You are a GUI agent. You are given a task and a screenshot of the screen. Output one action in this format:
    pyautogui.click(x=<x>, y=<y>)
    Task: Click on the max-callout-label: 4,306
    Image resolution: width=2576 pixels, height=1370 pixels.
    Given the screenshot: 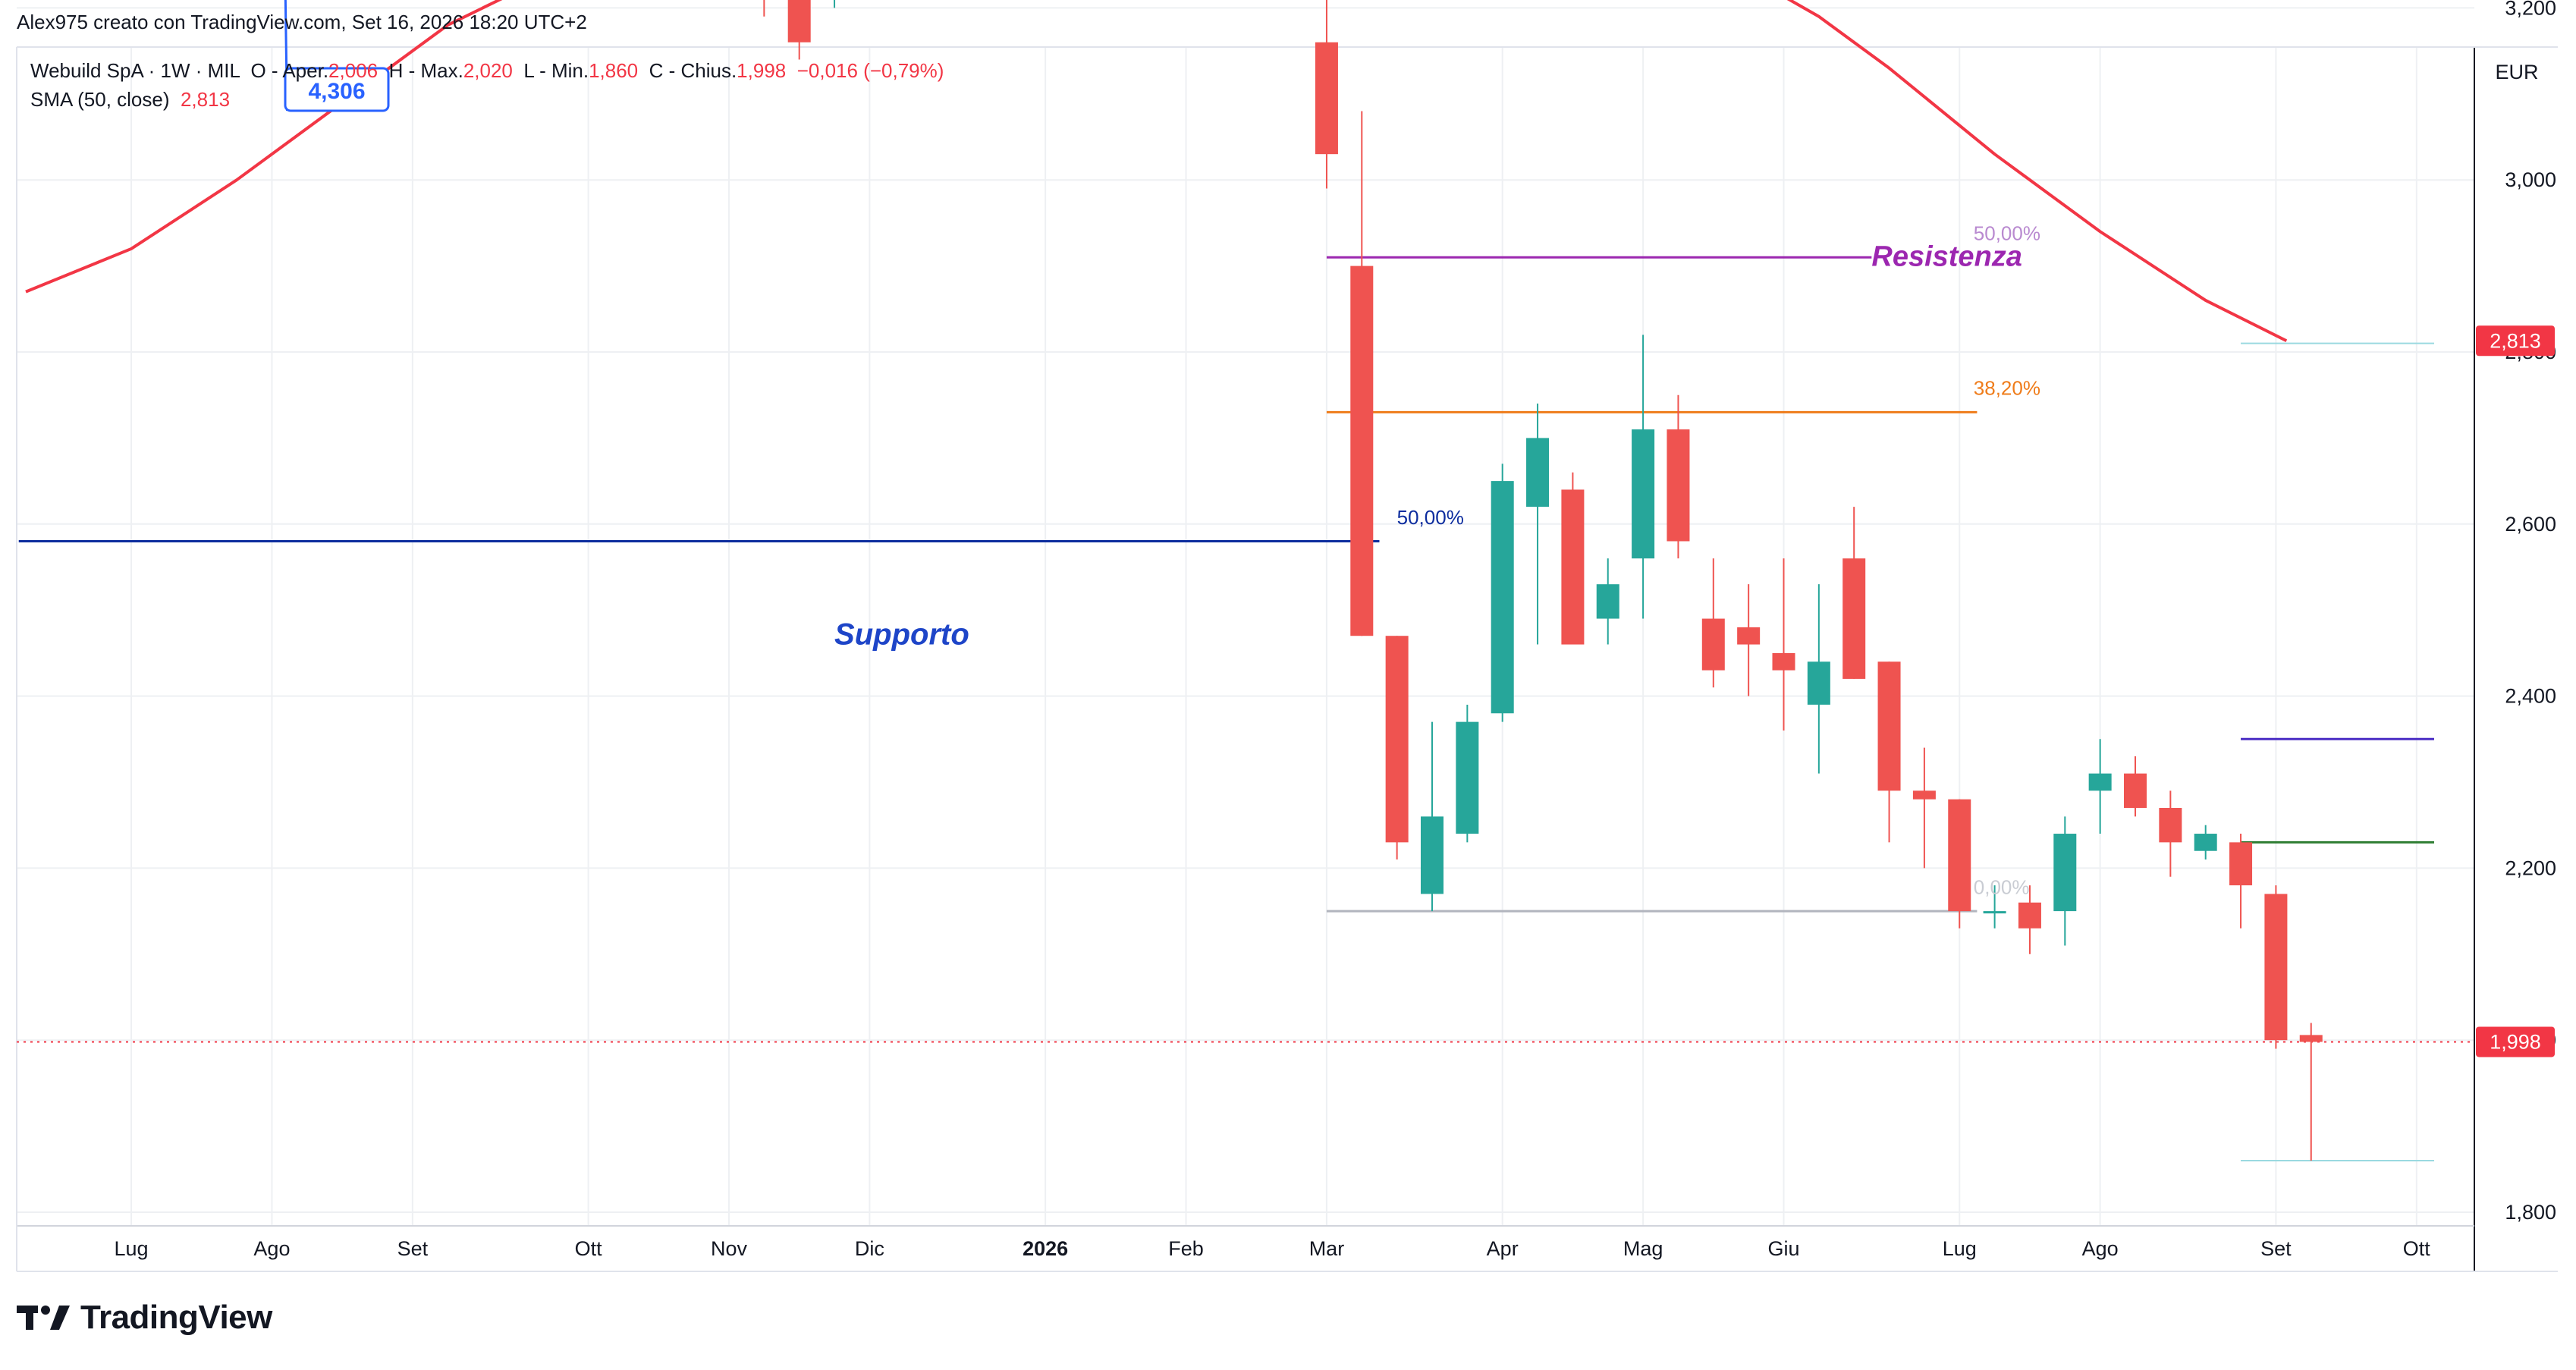 What is the action you would take?
    pyautogui.click(x=336, y=91)
    